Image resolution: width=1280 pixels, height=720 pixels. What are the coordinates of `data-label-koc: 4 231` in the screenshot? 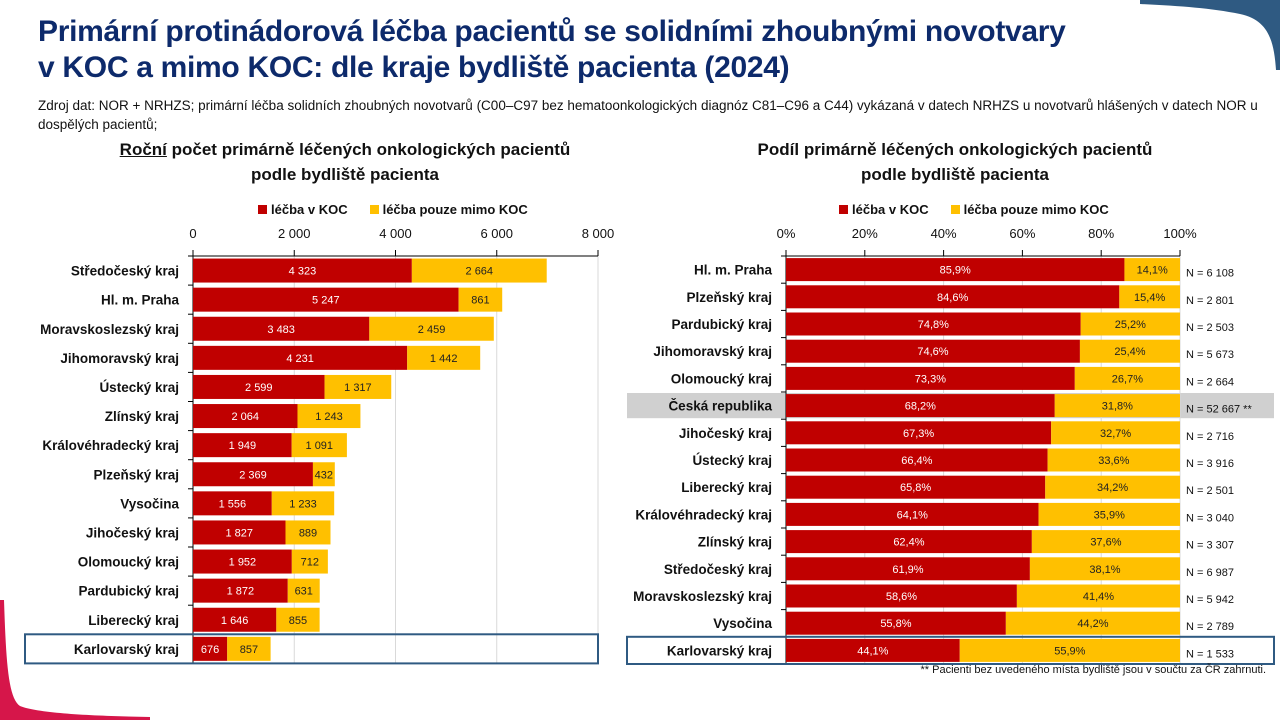 It's located at (300, 359).